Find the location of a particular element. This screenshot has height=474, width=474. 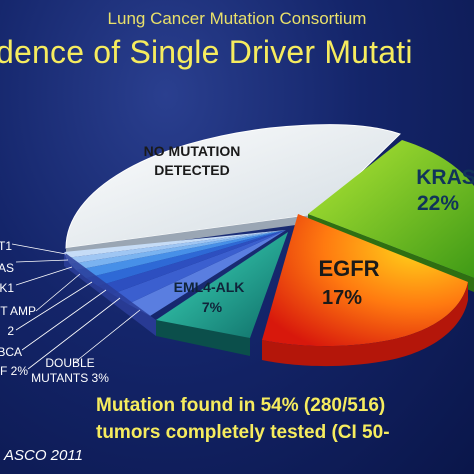

left-label-double-pct: MUTANTS 3% is located at coordinates (70, 378).